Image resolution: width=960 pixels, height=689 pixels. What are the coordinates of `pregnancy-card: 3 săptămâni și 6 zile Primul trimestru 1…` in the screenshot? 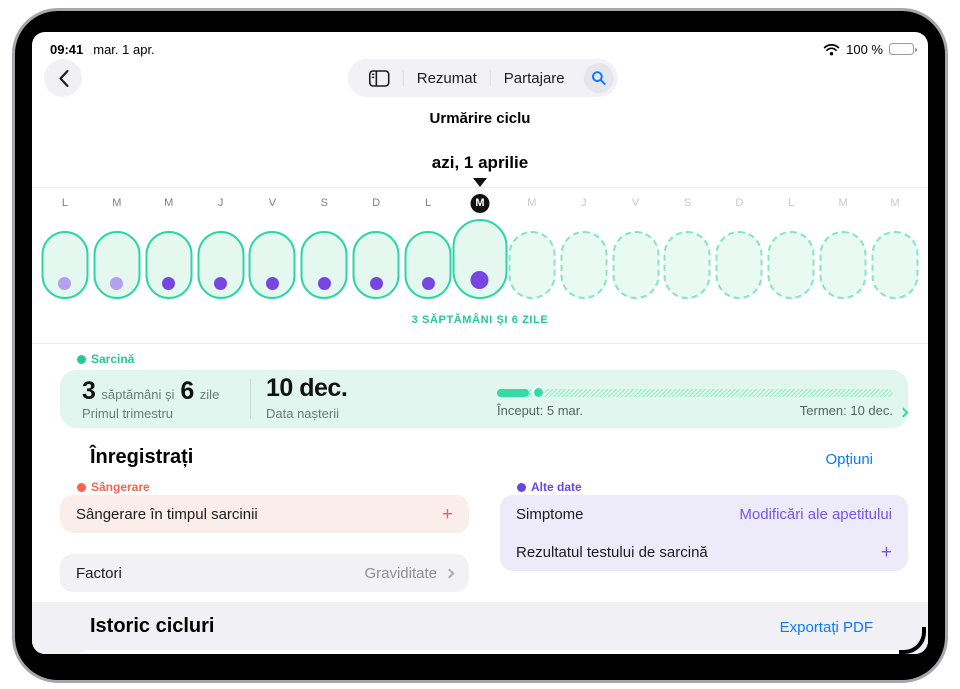 It's located at (484, 399).